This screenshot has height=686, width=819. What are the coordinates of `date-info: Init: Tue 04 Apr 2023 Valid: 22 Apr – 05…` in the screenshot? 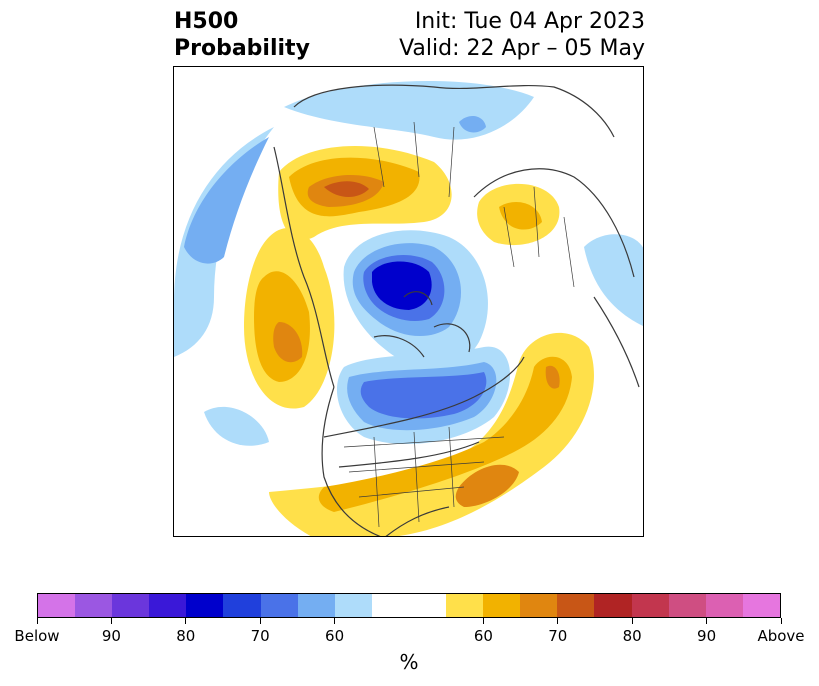 It's located at (522, 35).